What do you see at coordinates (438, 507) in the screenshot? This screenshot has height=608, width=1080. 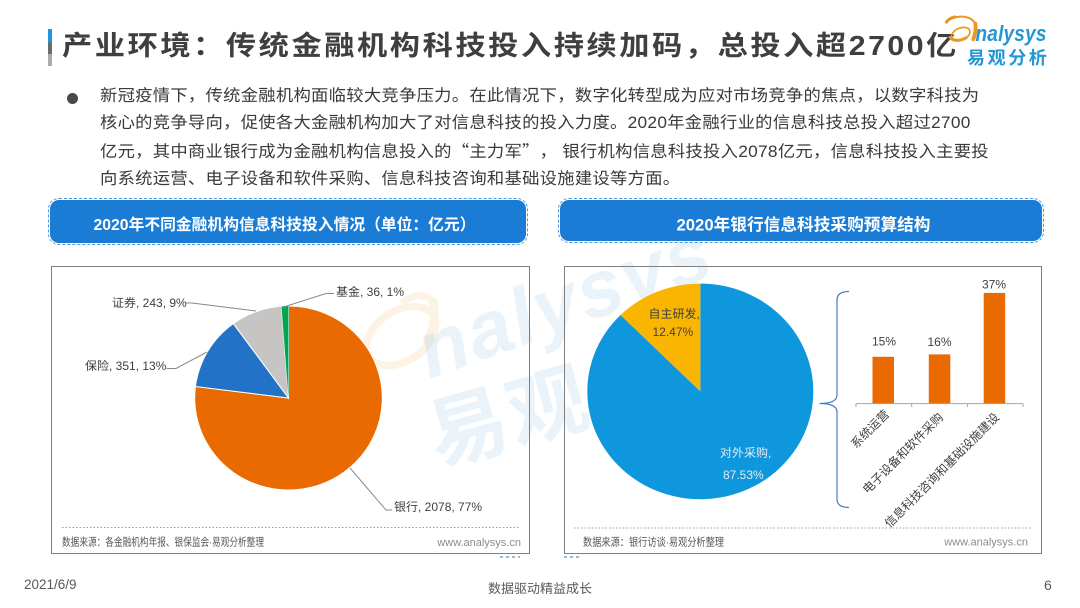 I see `svg-text: 银行, 2078, 77%` at bounding box center [438, 507].